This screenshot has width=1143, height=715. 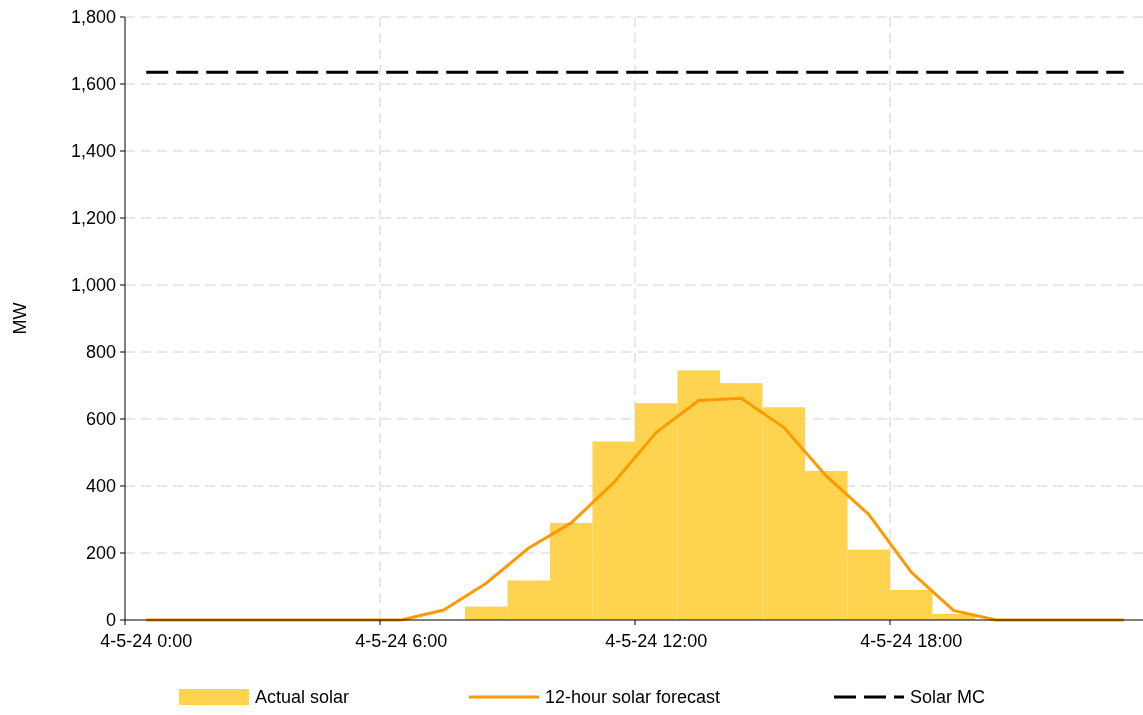 I want to click on x-tick-label: 4-5-24 12:00, so click(x=656, y=641).